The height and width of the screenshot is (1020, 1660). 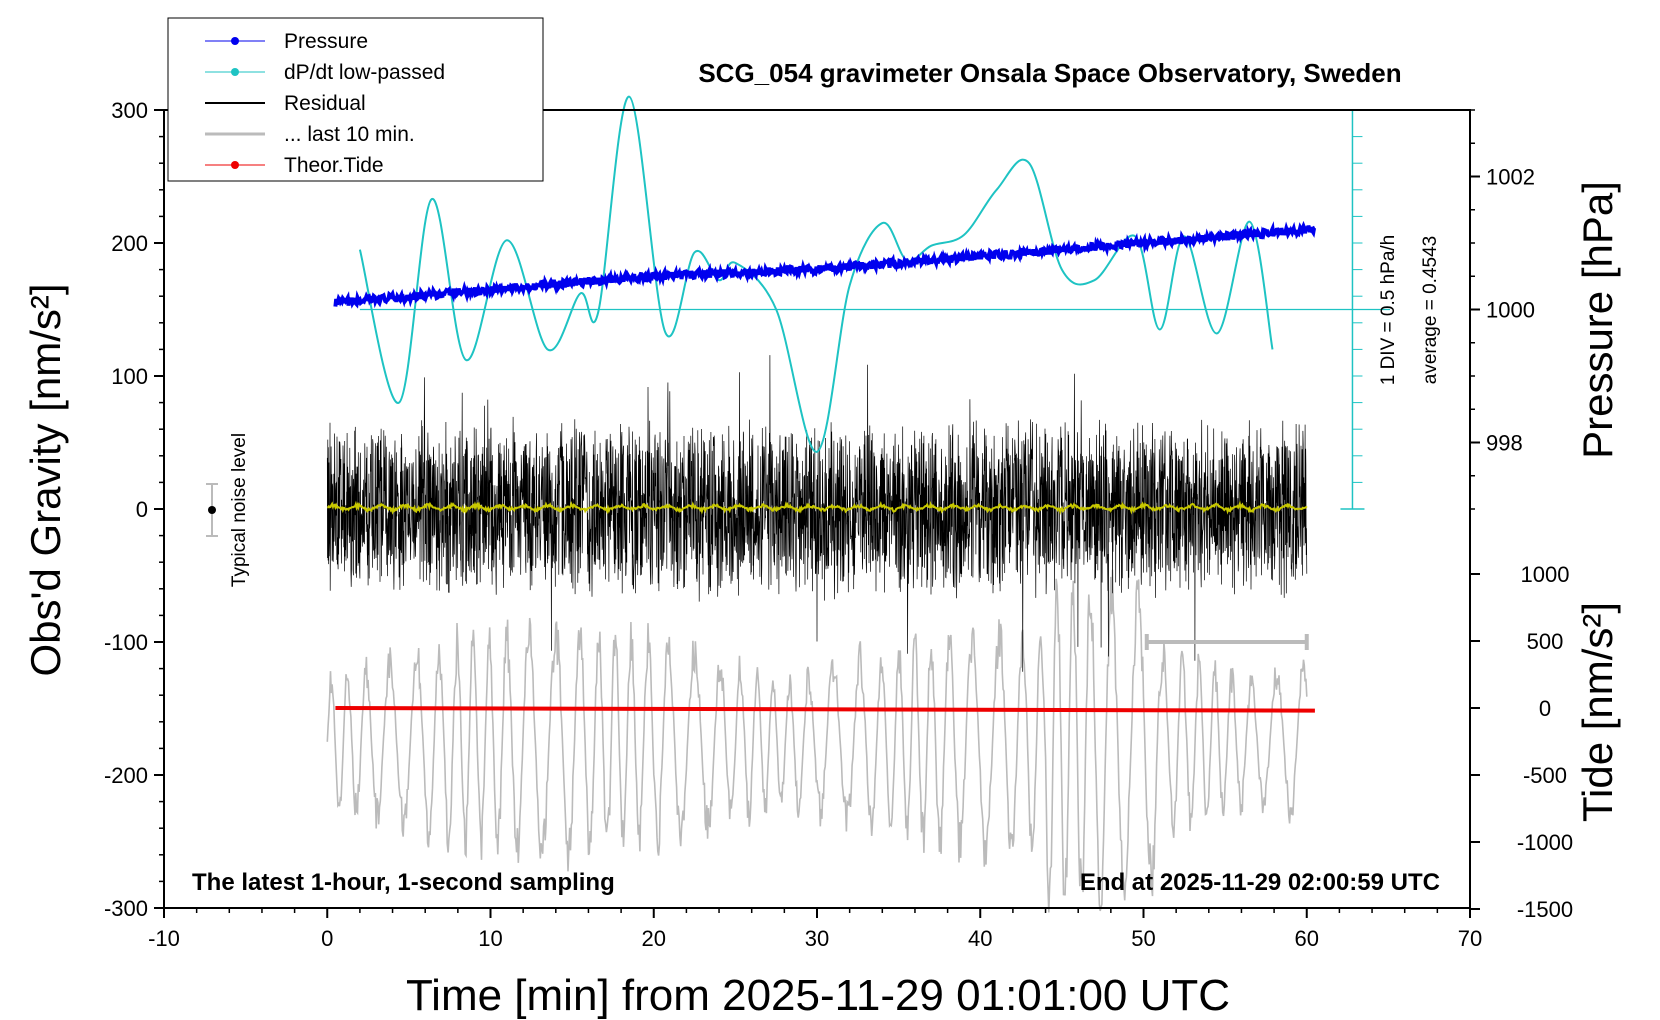 I want to click on annotation-div: 1 DIV = 0.5 hPa/h, so click(x=1388, y=310).